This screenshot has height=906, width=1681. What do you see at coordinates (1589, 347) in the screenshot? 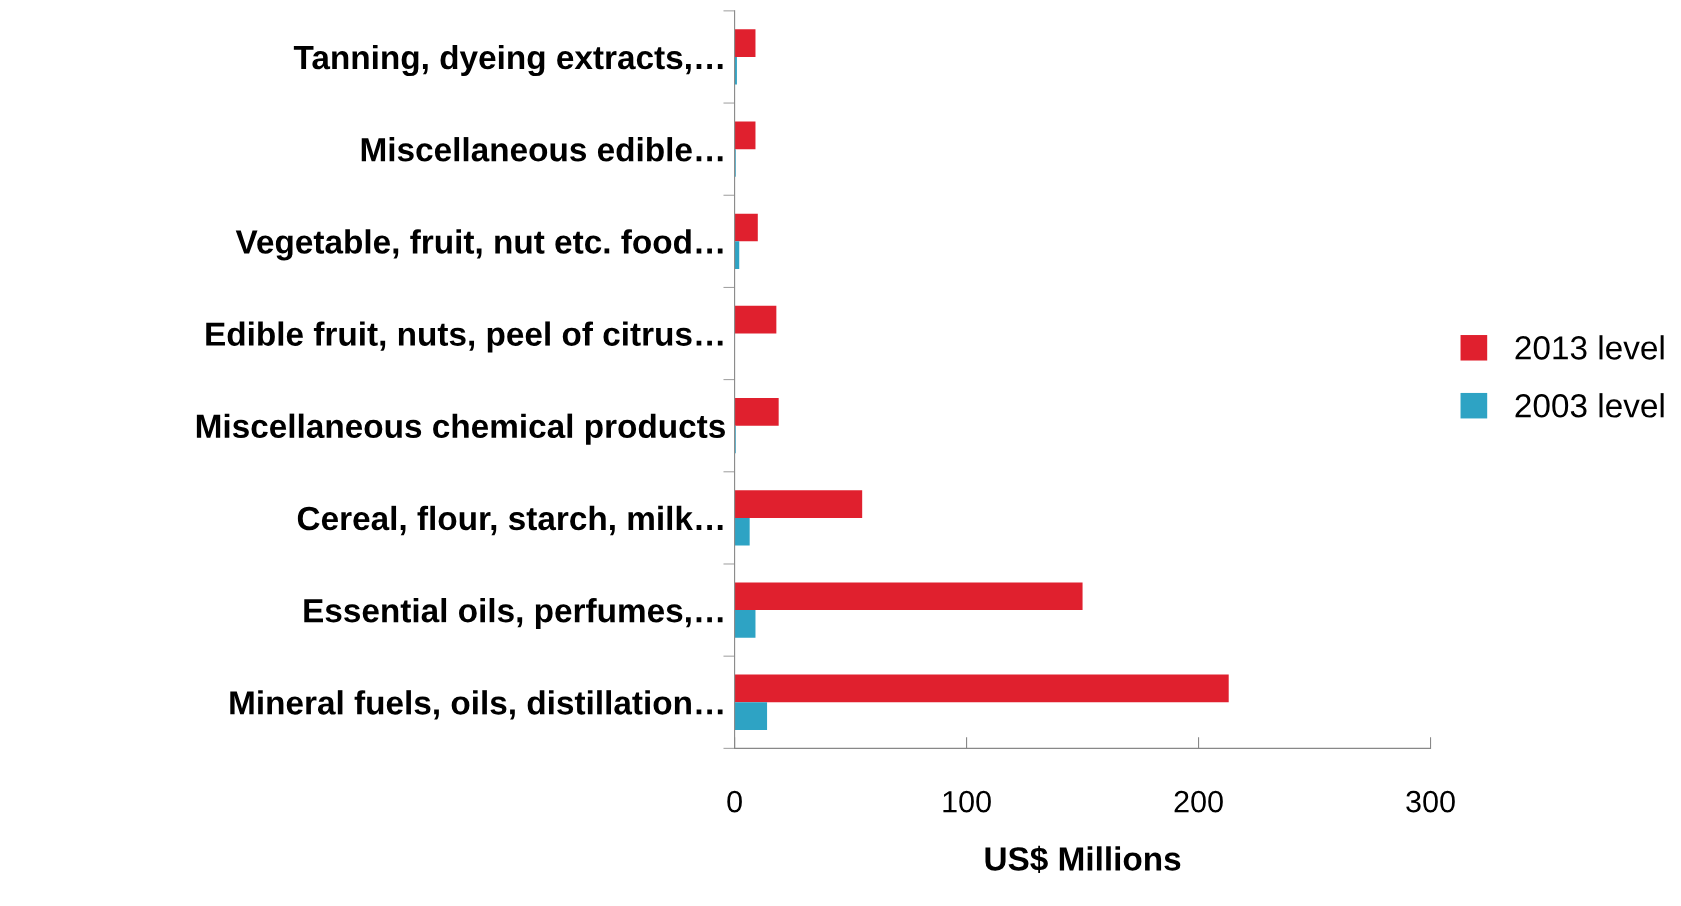
I see `legend-label: 2013 level` at bounding box center [1589, 347].